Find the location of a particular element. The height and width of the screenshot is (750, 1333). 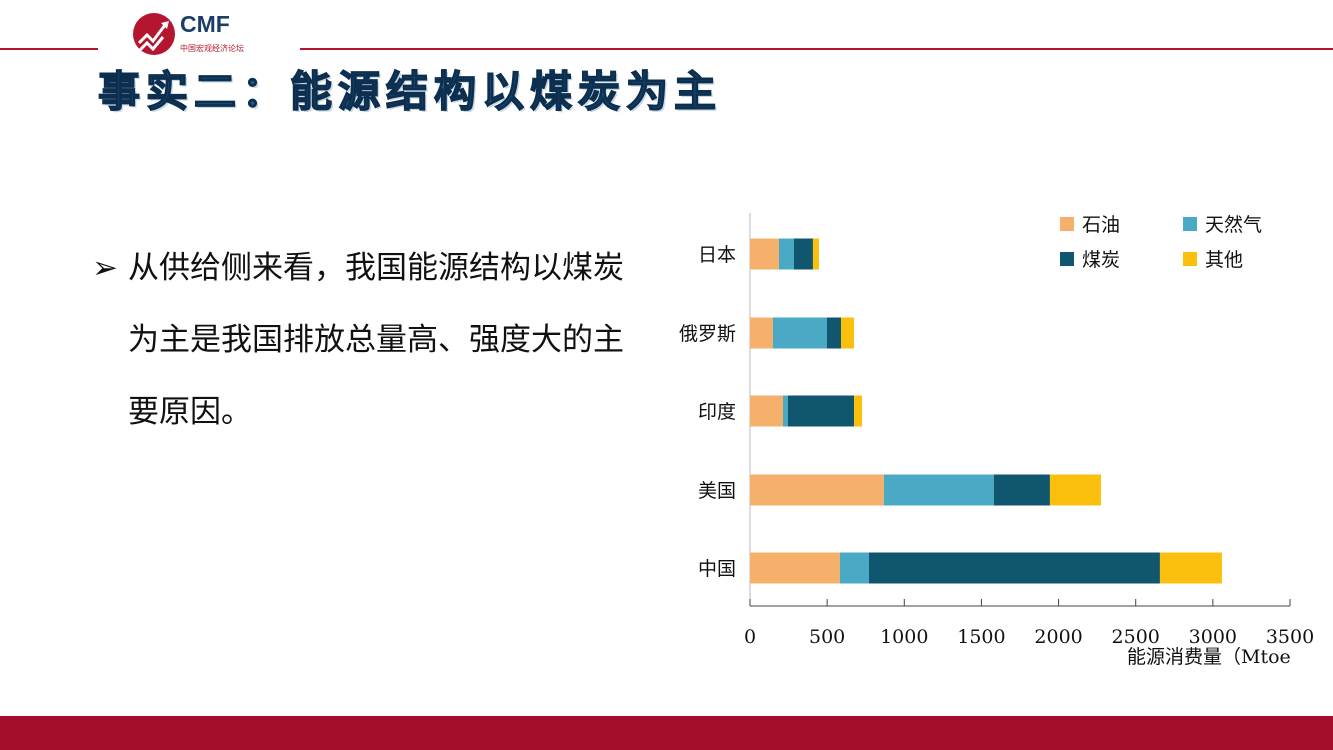

x-tick-label: 500 is located at coordinates (827, 637).